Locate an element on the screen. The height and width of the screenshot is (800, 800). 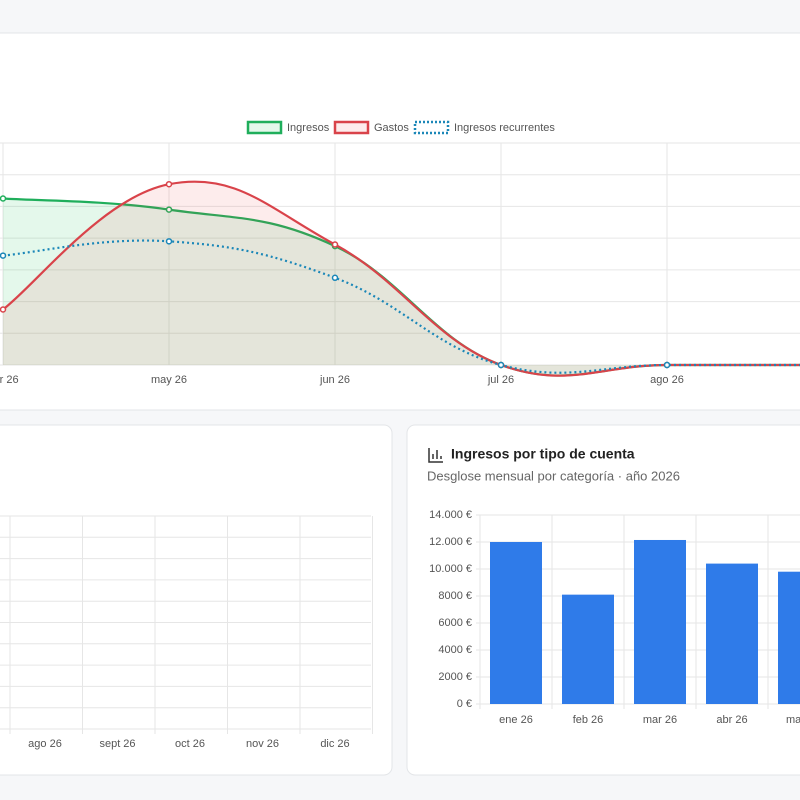
y-tick-label: 14.000 € is located at coordinates (450, 515).